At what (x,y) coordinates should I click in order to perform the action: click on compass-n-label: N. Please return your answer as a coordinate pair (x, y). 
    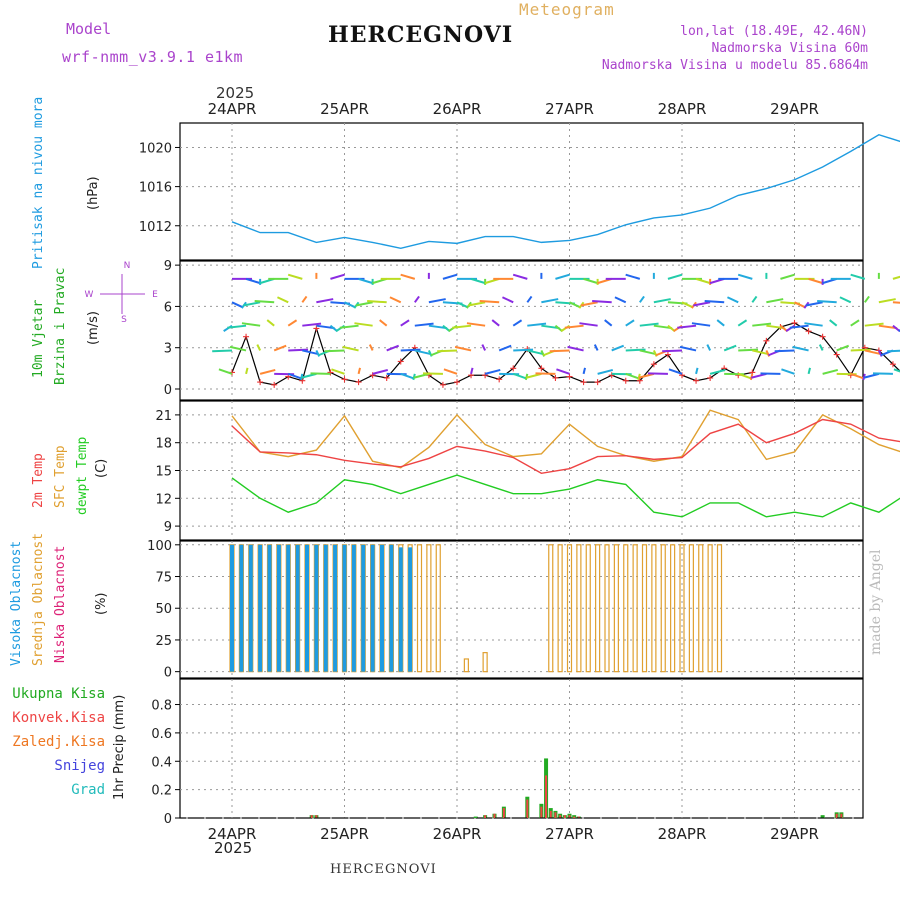
    Looking at the image, I should click on (127, 266).